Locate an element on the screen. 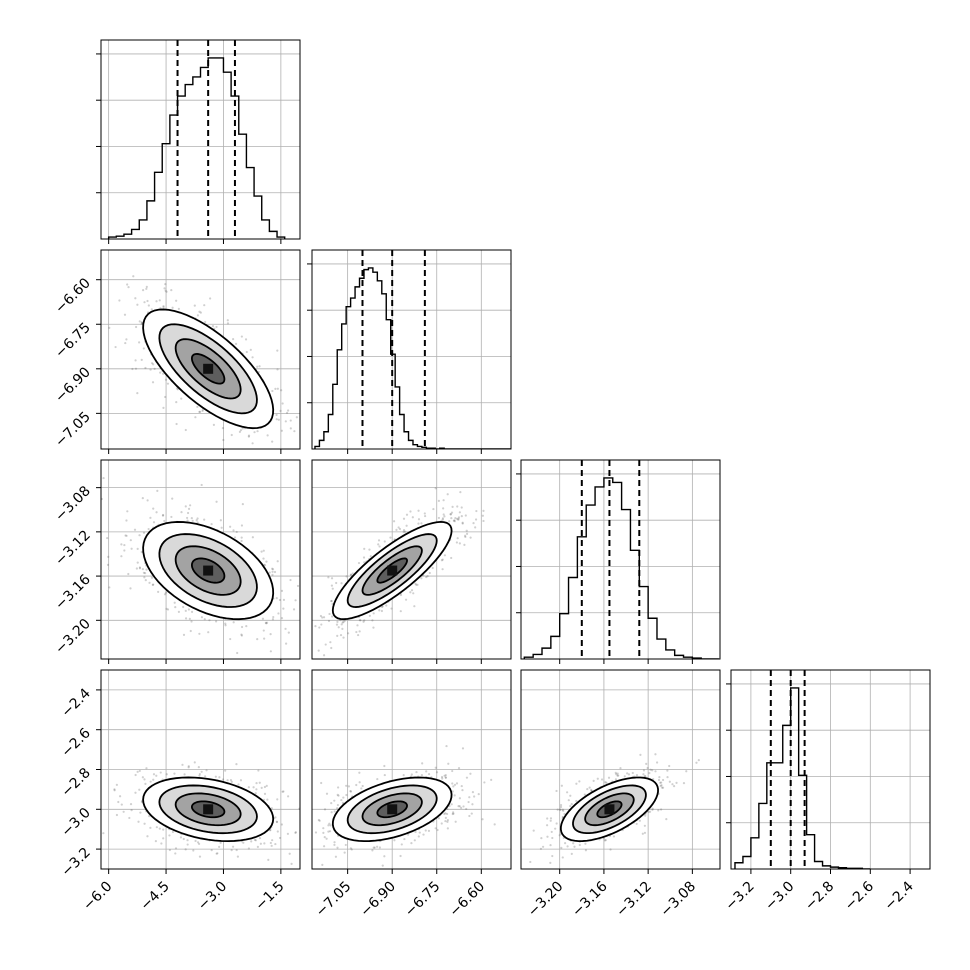 Image resolution: width=970 pixels, height=970 pixels. panel-frame is located at coordinates (411, 769).